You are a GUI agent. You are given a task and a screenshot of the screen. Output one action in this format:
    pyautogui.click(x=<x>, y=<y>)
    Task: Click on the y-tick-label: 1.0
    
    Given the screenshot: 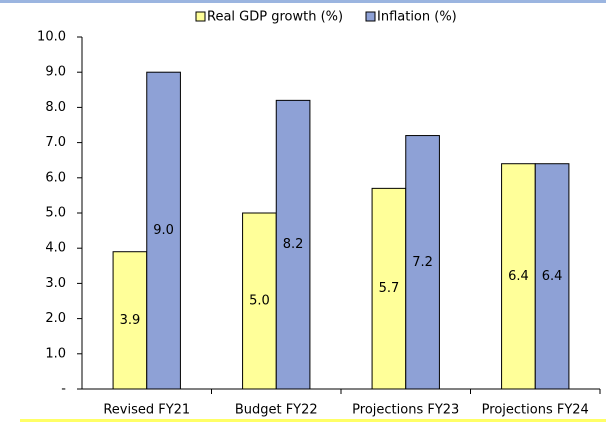 What is the action you would take?
    pyautogui.click(x=55, y=353)
    